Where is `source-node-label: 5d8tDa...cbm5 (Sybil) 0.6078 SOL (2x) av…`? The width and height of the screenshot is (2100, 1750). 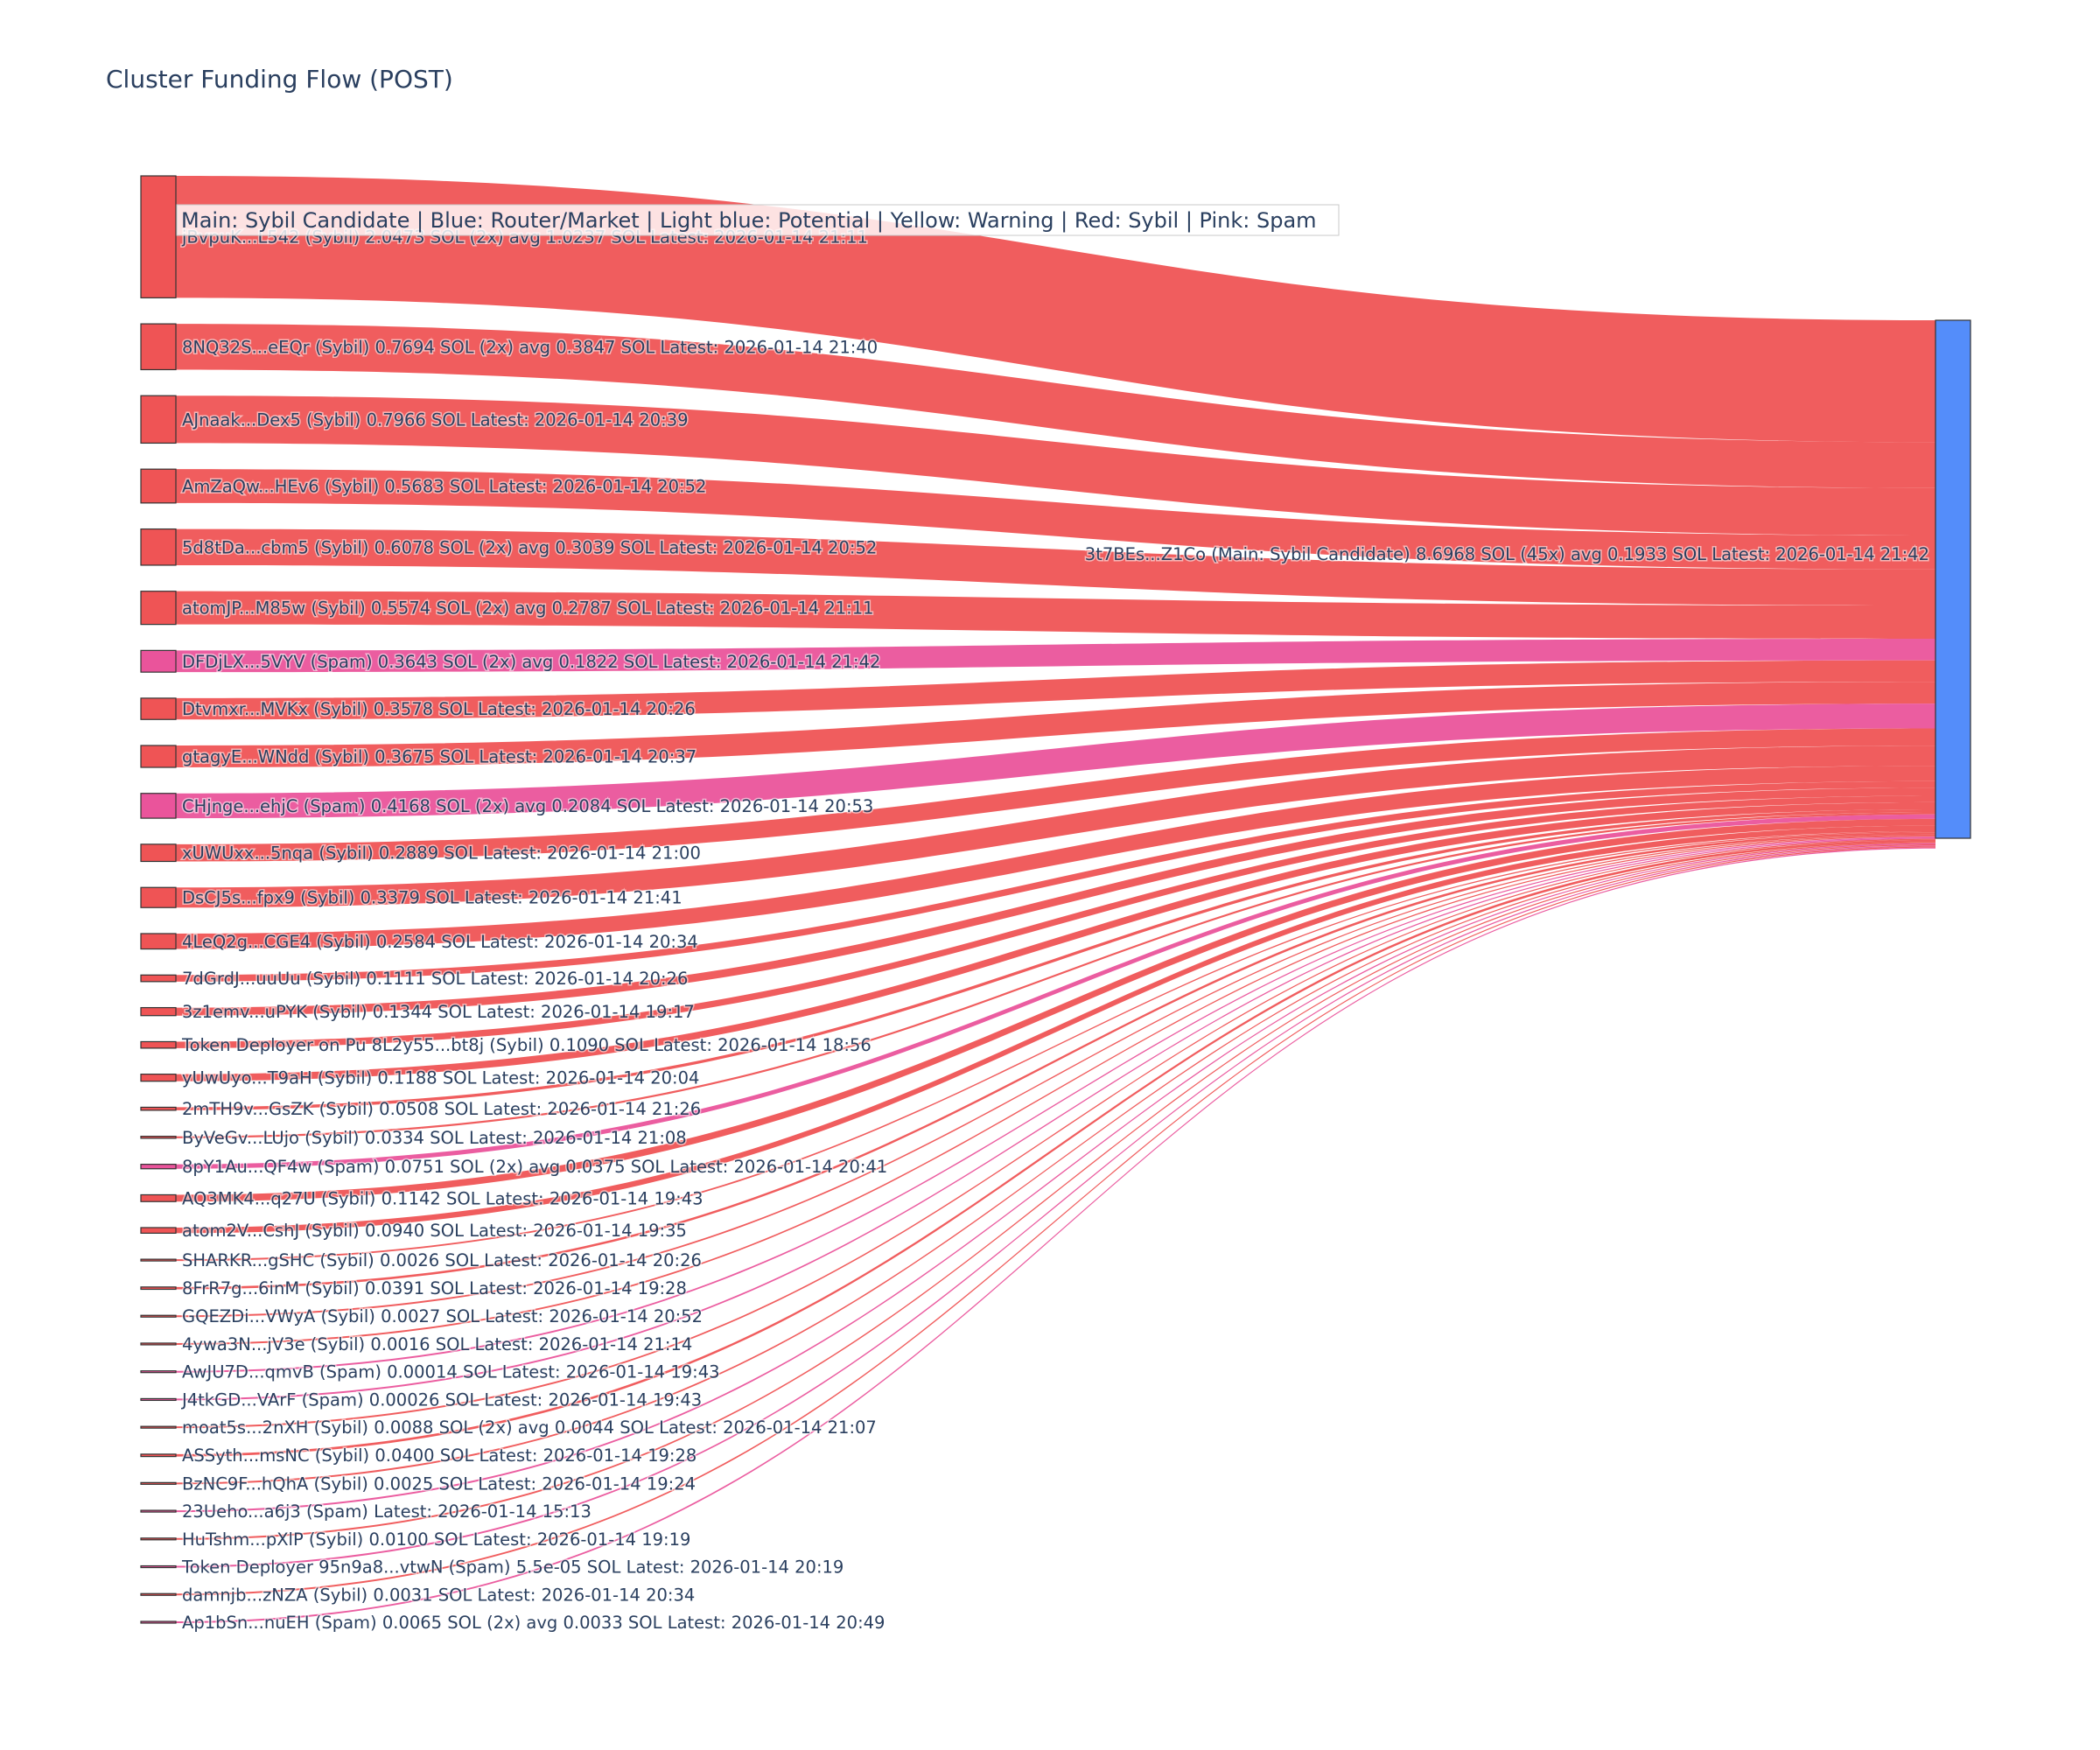
source-node-label: 5d8tDa...cbm5 (Sybil) 0.6078 SOL (2x) av… is located at coordinates (529, 547).